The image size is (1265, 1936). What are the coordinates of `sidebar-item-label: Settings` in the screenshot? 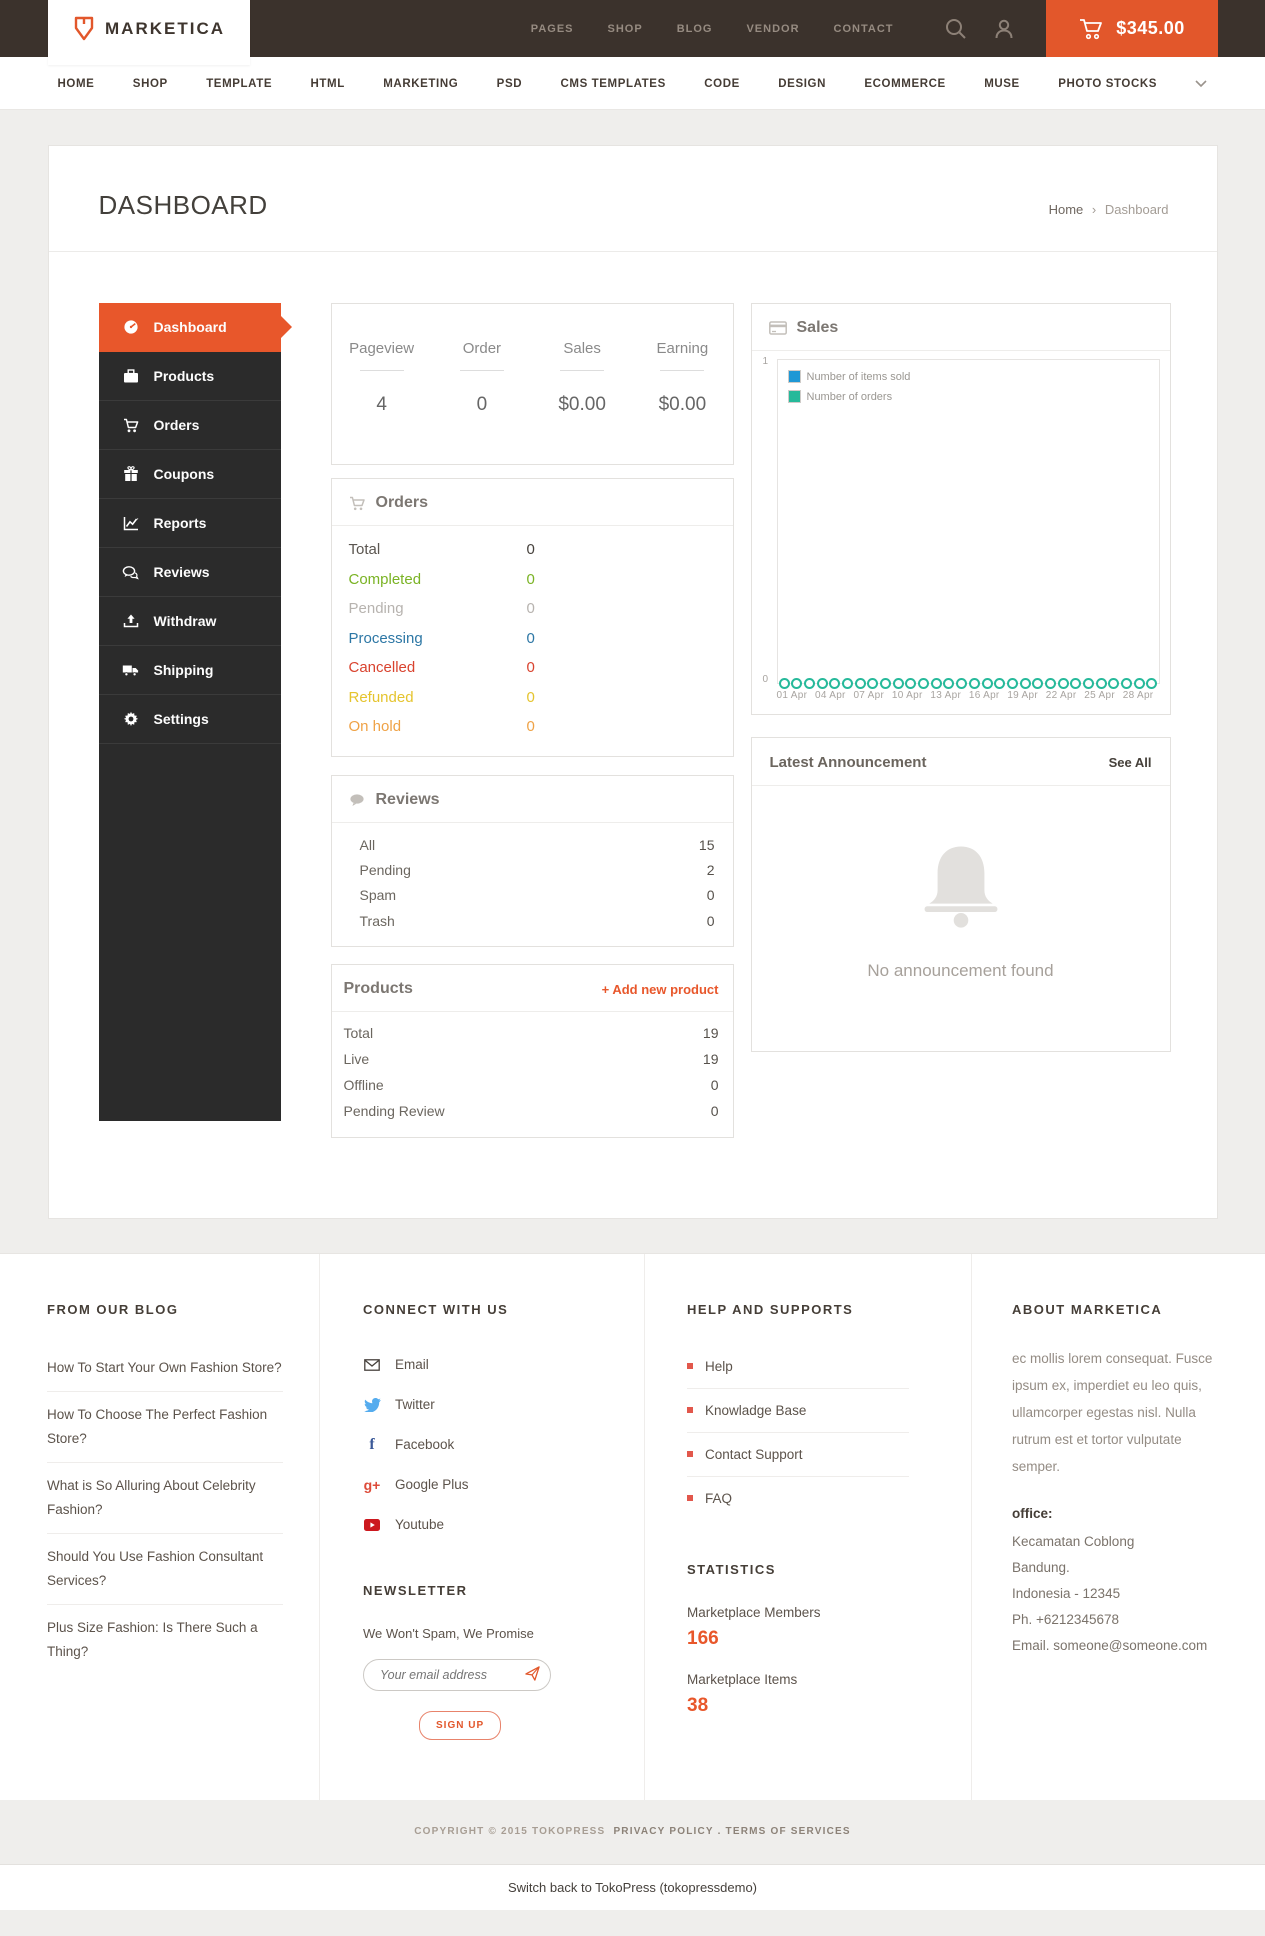 It's located at (181, 719).